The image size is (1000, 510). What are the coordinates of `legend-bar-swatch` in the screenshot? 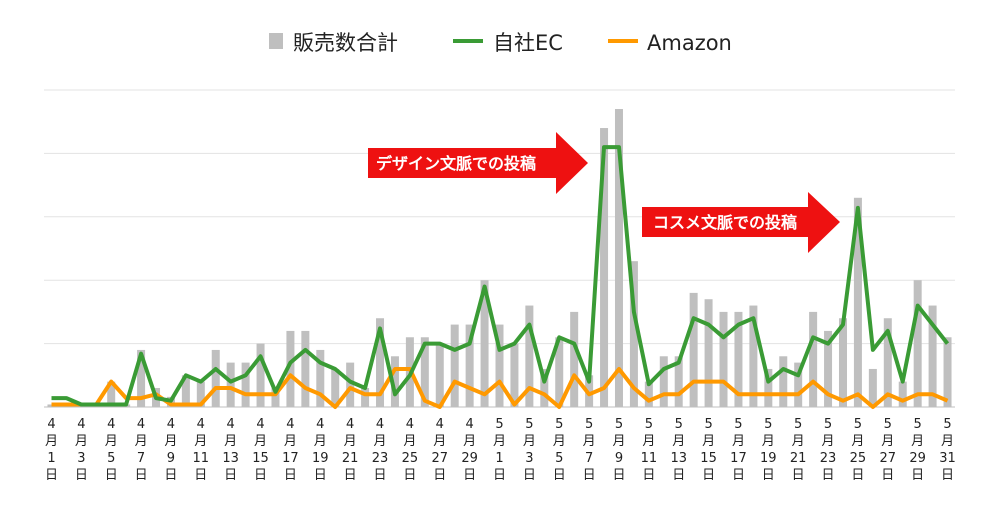 It's located at (276, 41).